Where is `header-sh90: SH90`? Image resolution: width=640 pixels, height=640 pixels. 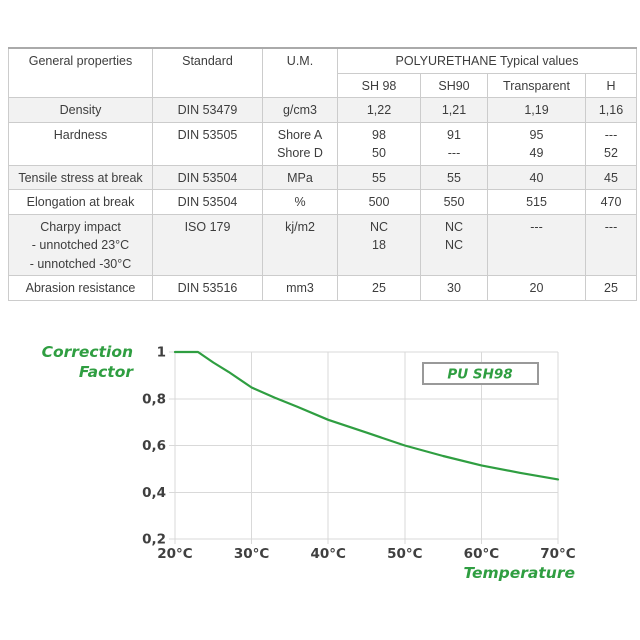
header-sh90: SH90 is located at coordinates (454, 85).